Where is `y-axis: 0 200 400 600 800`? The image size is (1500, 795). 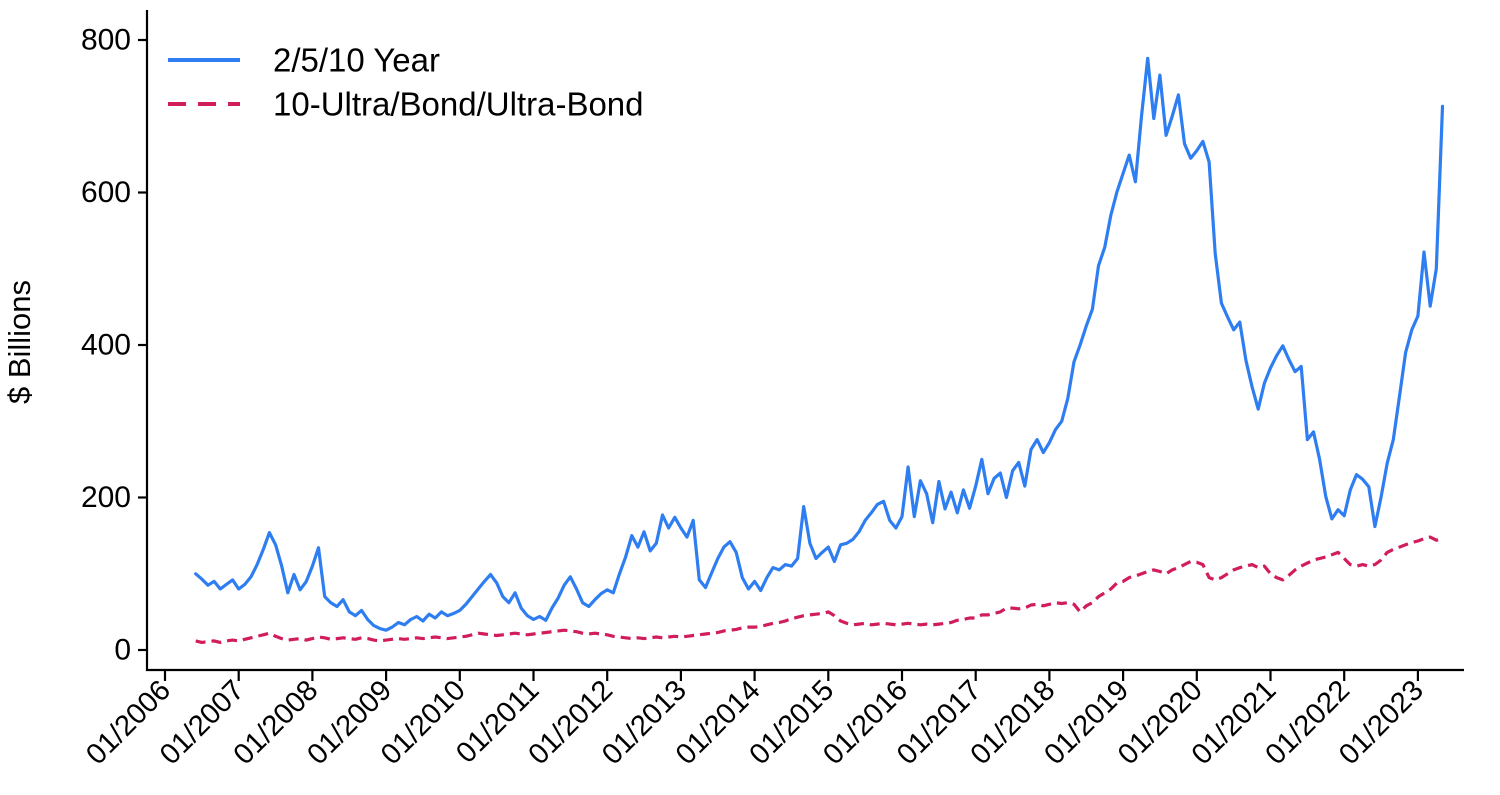
y-axis: 0 200 400 600 800 is located at coordinates (114, 345).